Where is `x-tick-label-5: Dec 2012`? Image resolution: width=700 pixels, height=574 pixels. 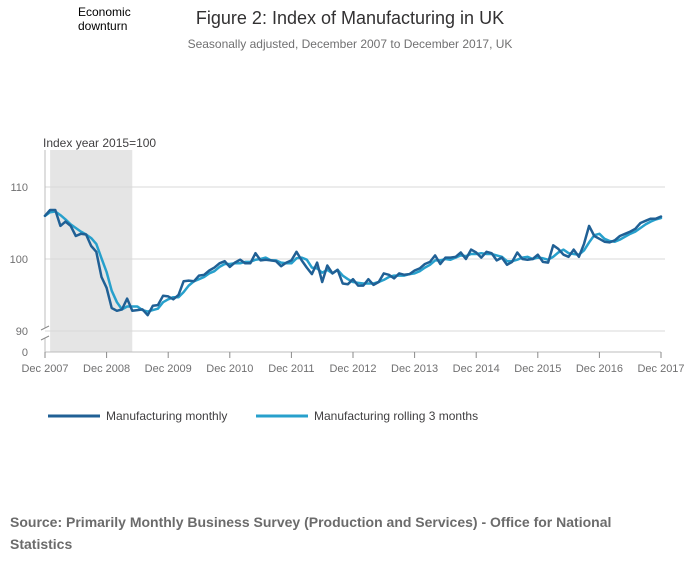 x-tick-label-5: Dec 2012 is located at coordinates (352, 369).